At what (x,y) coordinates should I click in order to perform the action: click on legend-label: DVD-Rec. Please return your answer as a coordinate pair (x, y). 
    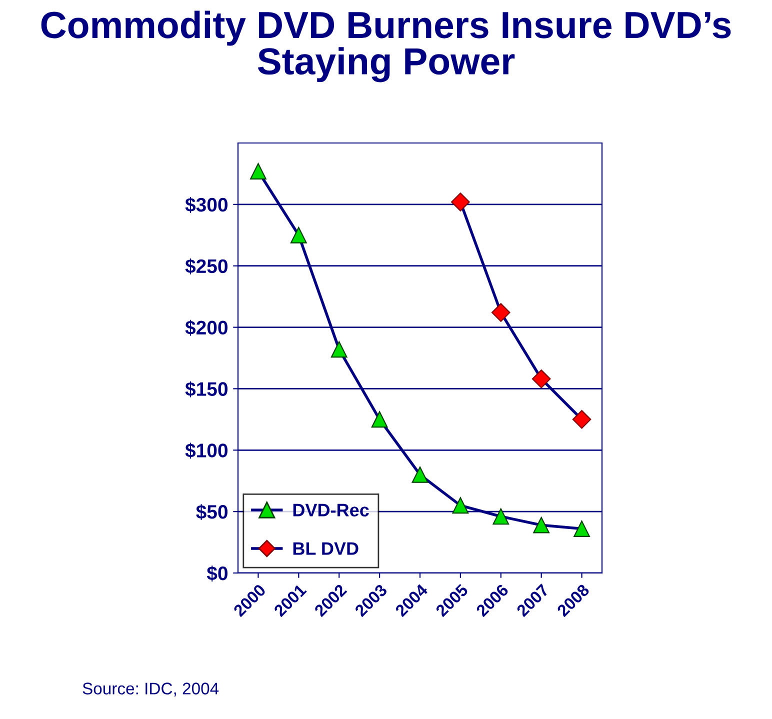
    Looking at the image, I should click on (331, 510).